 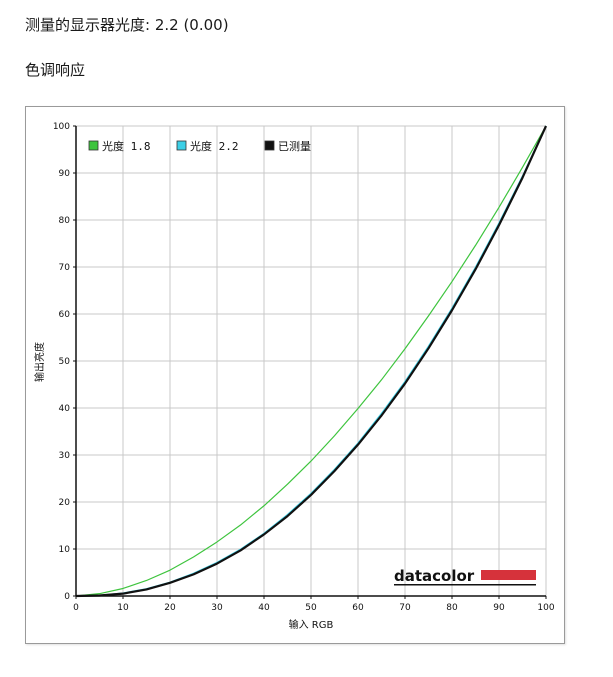 I want to click on x-tick-label: 20, so click(x=170, y=608).